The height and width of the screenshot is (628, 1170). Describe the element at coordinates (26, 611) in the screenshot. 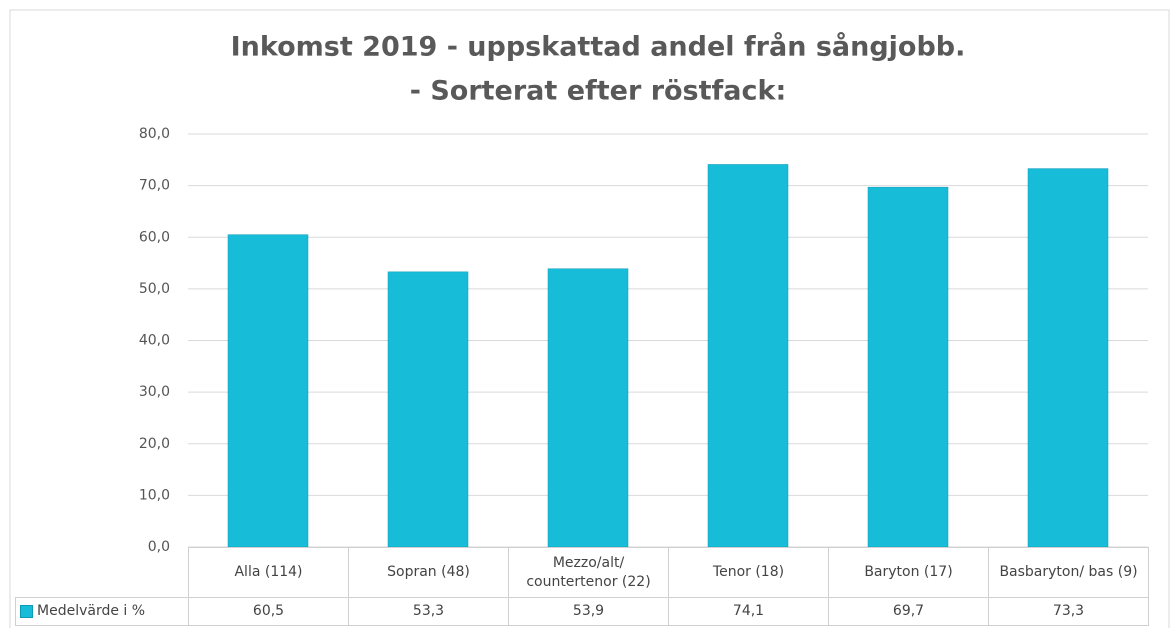

I see `legend-swatch` at that location.